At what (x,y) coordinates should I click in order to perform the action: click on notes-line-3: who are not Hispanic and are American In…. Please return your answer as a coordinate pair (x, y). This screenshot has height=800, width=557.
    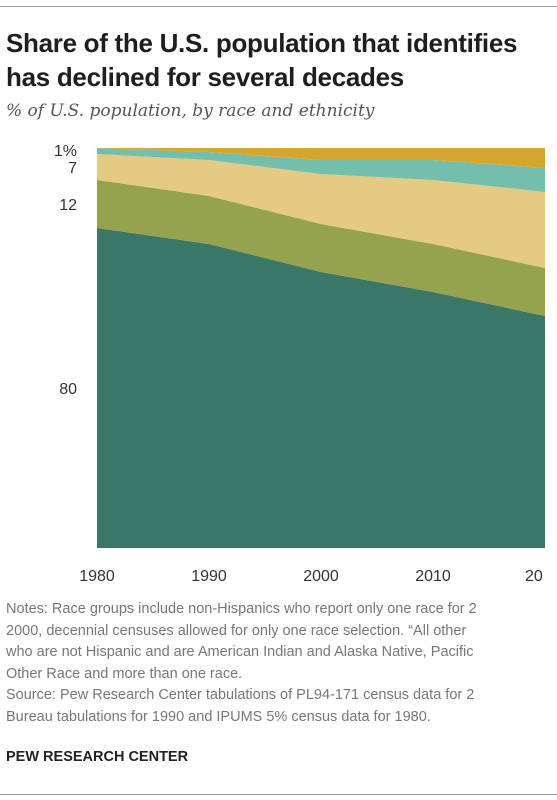
    Looking at the image, I should click on (240, 652).